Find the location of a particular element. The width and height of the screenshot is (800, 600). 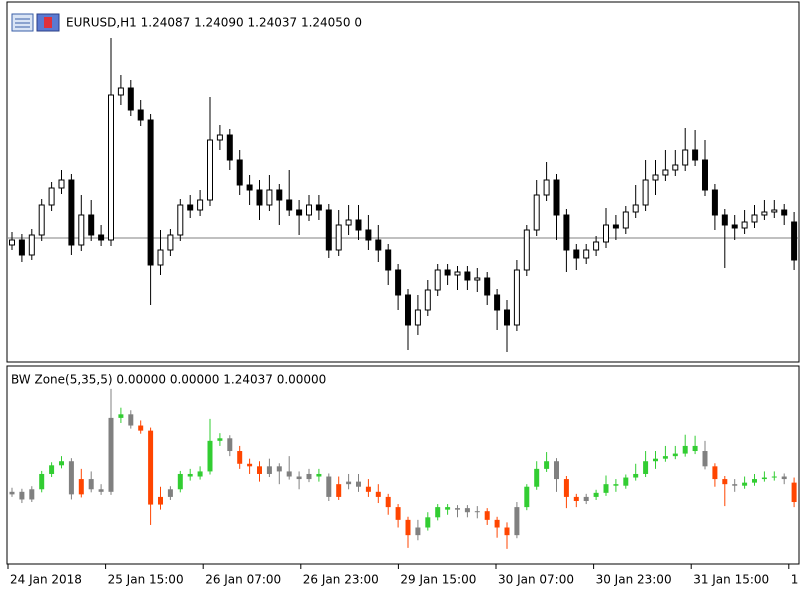

icon-detail is located at coordinates (48, 22).